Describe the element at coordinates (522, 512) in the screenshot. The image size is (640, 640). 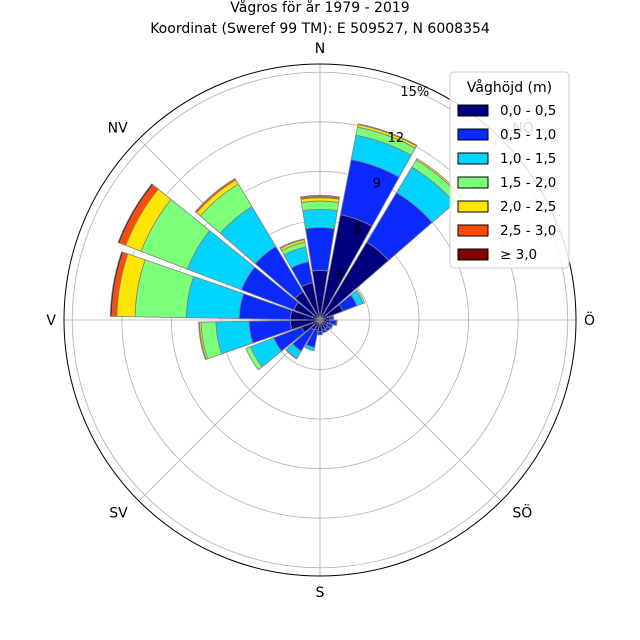
I see `direction-label: SÖ` at that location.